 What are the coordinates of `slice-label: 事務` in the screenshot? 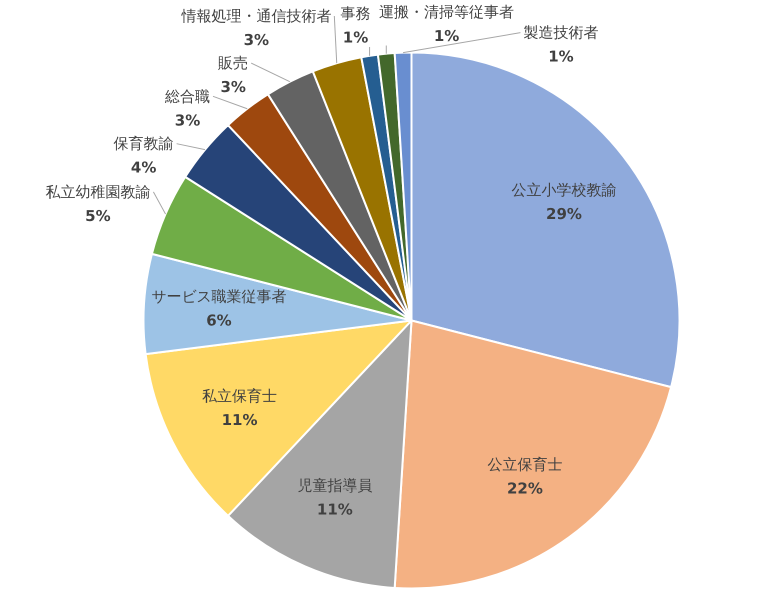 It's located at (355, 13).